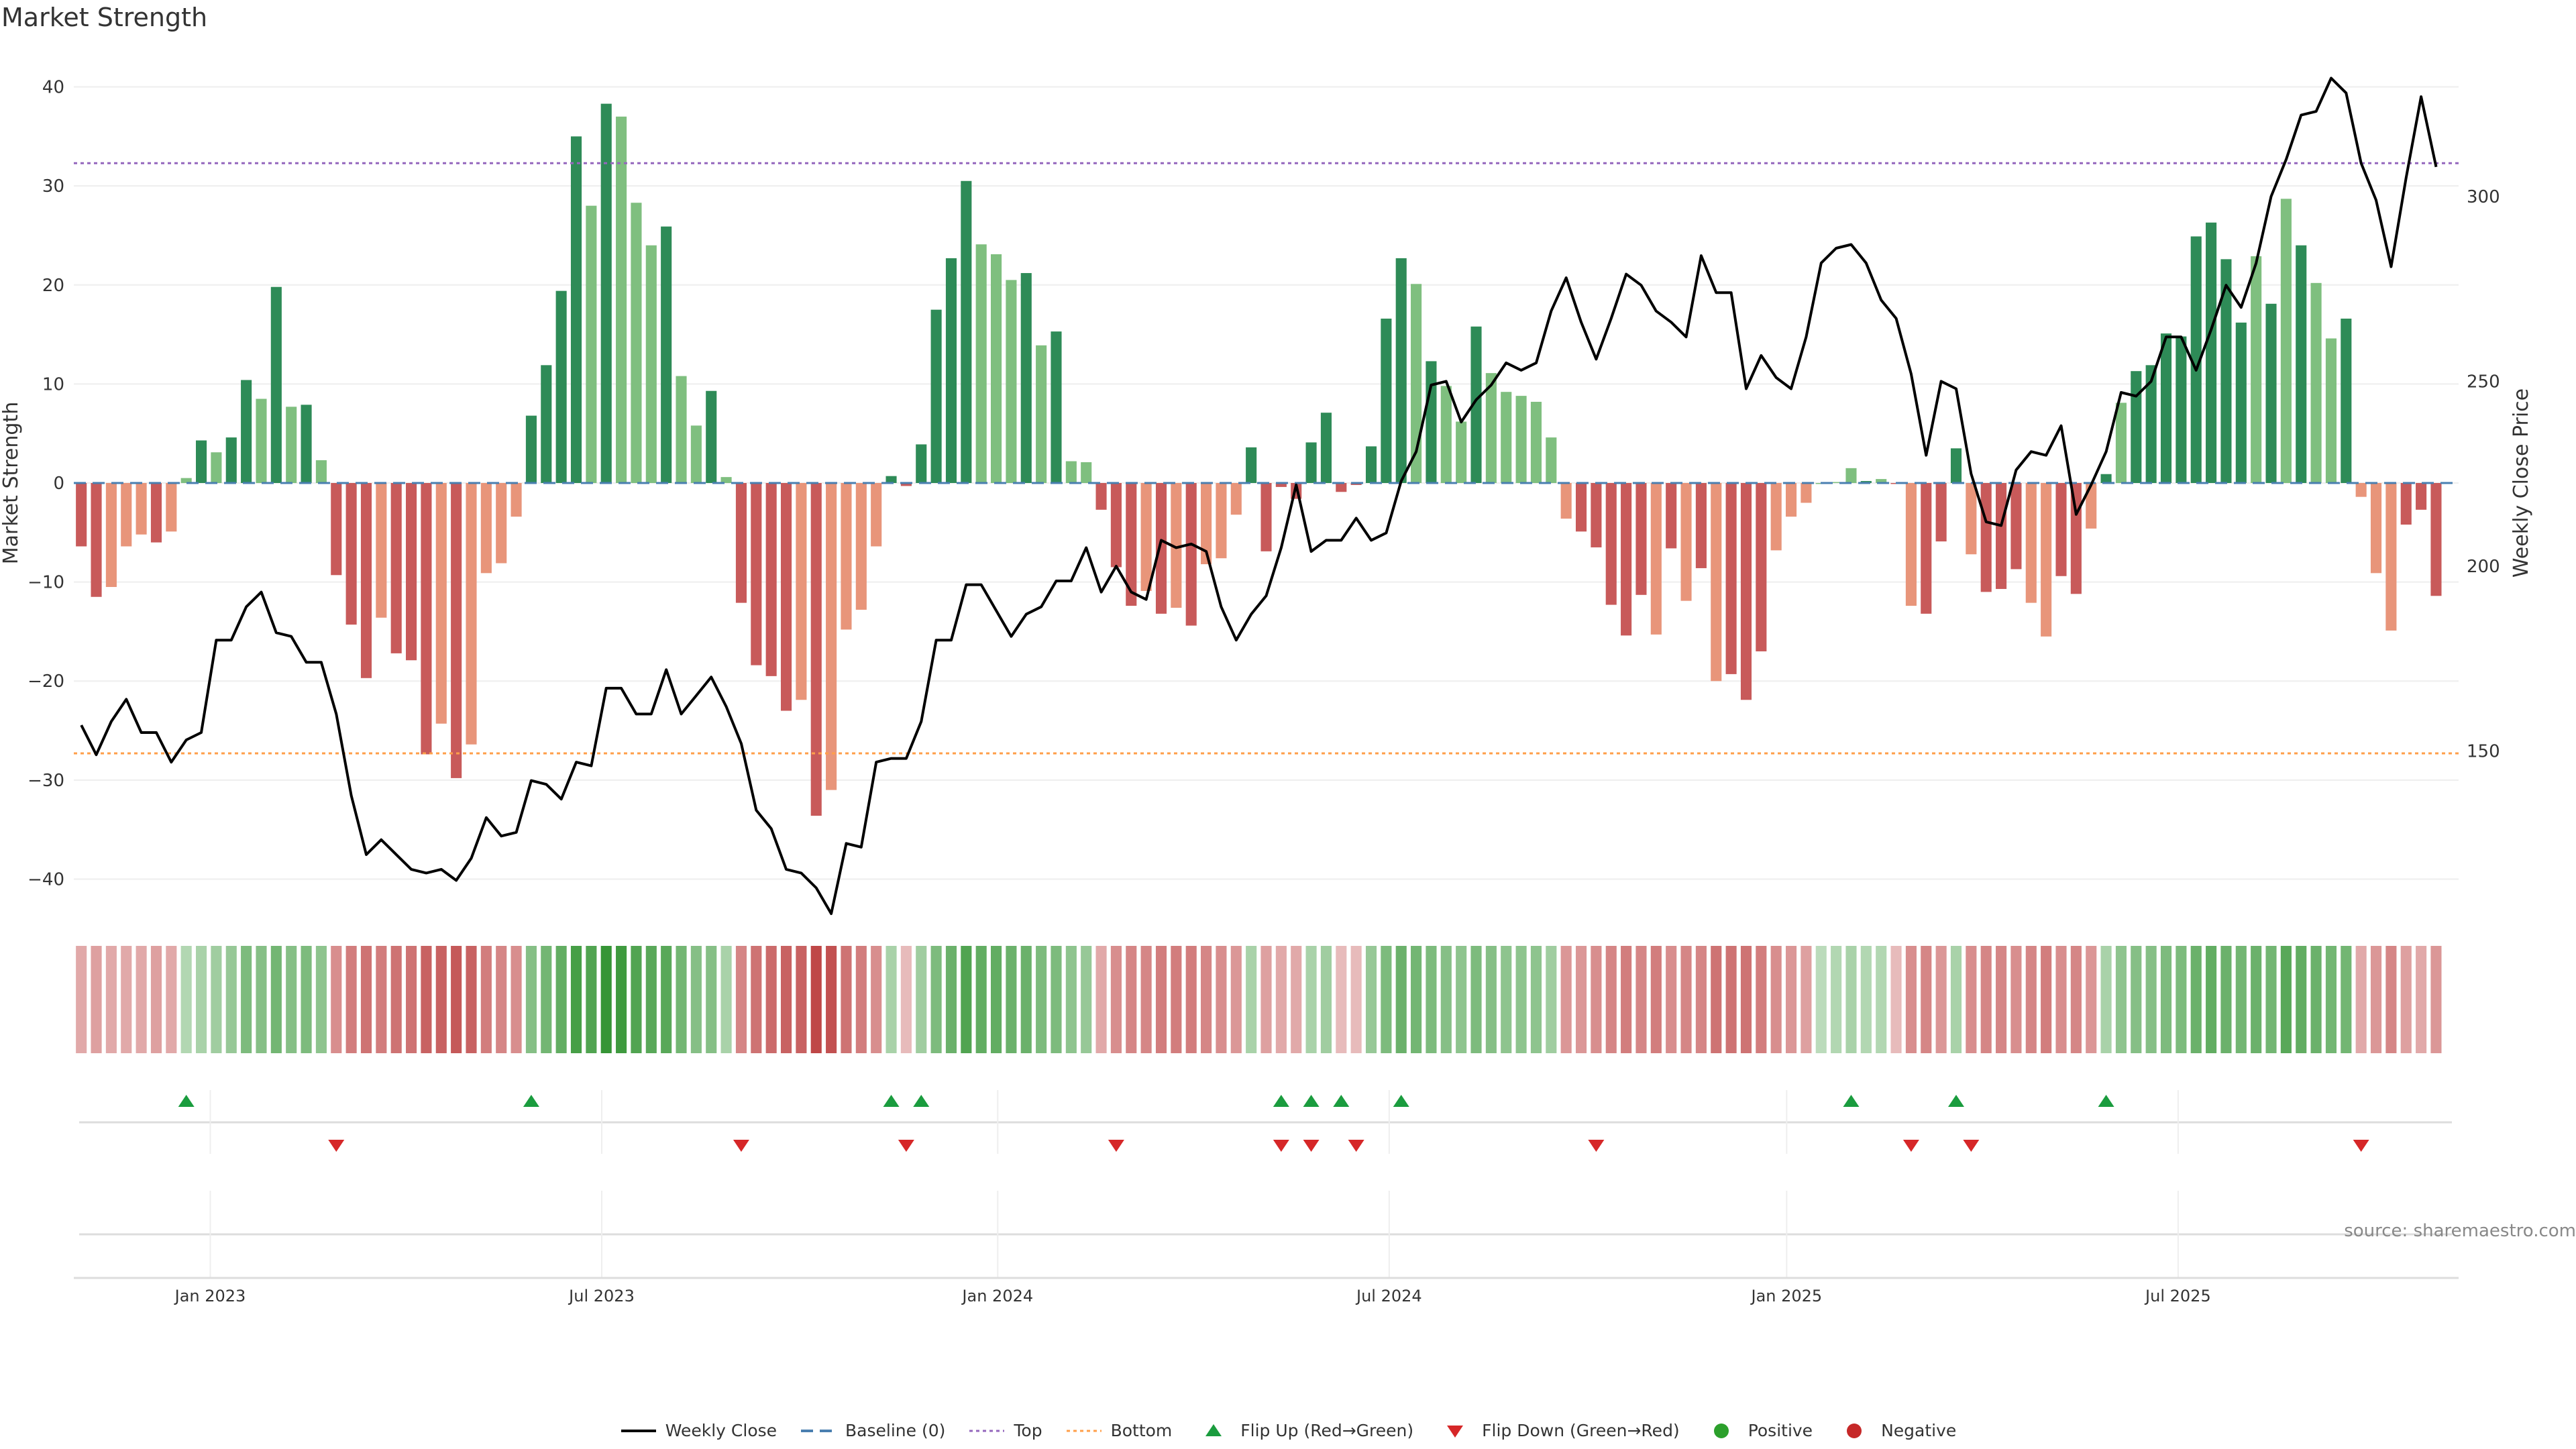 This screenshot has height=1449, width=2576. I want to click on legend-item: Baseline (0), so click(872, 1430).